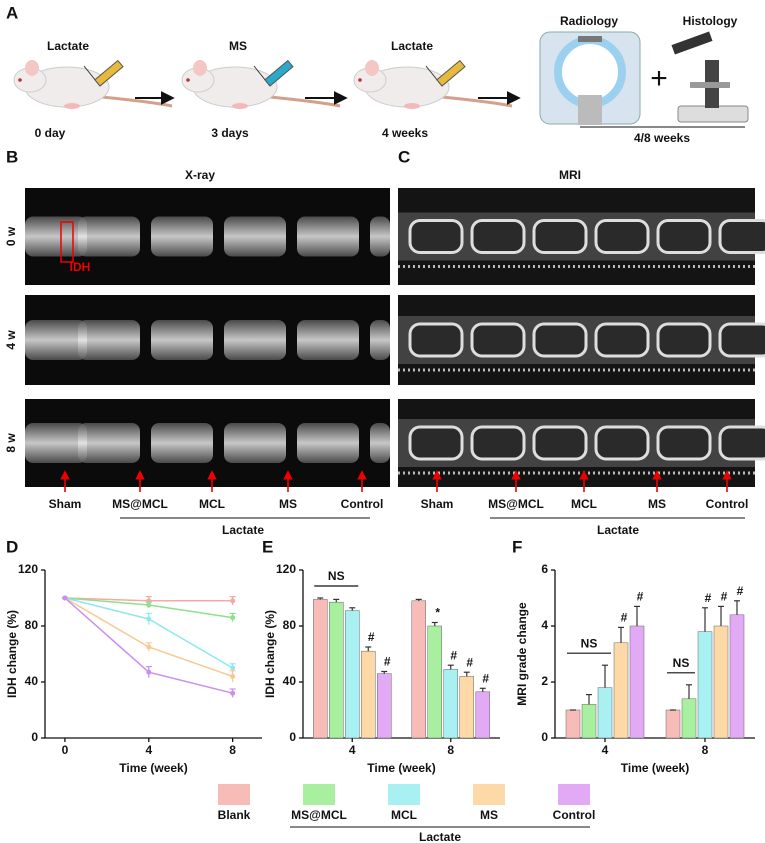  What do you see at coordinates (148, 750) in the screenshot?
I see `x-tick-label: 4` at bounding box center [148, 750].